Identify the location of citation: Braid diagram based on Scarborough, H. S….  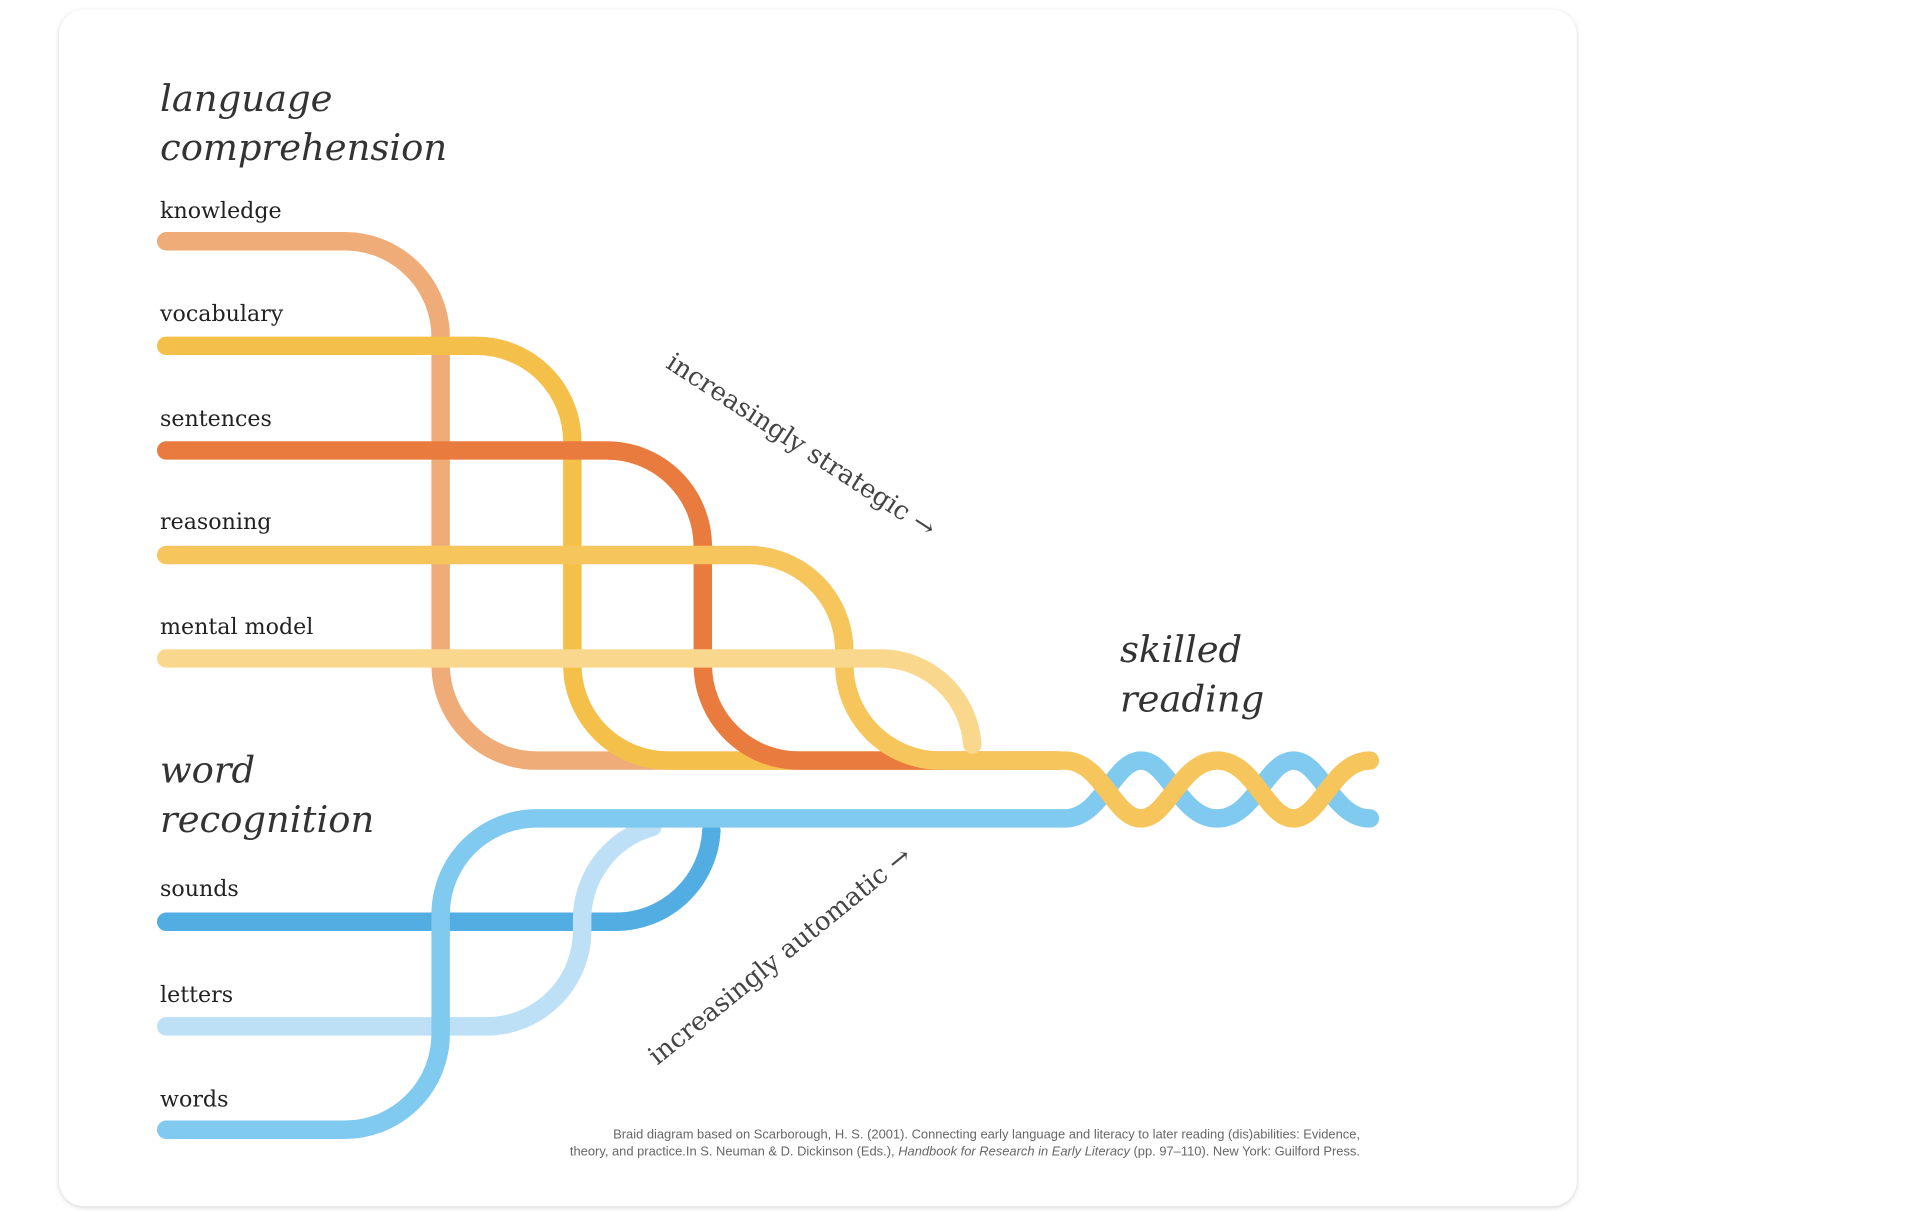
(986, 1133).